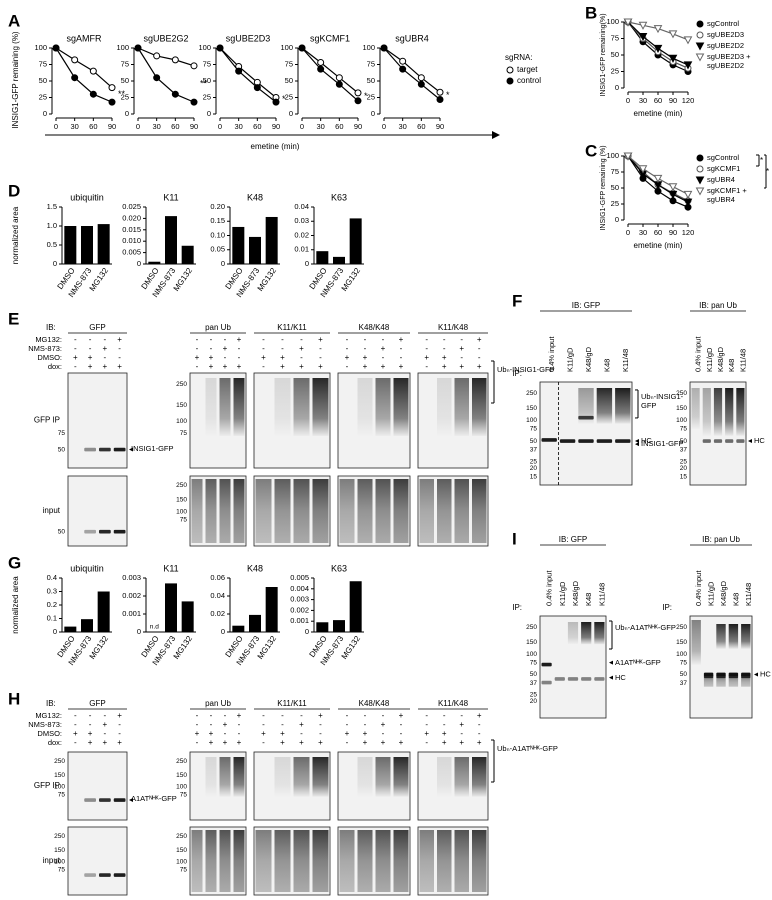  I want to click on series-line, so click(412, 73).